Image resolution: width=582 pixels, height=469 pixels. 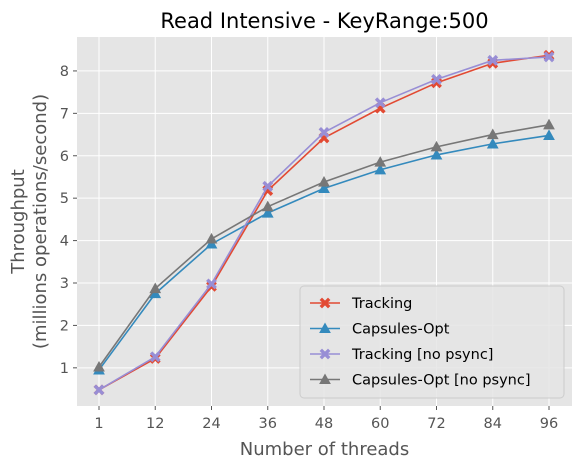 I want to click on y-tick-label: 6, so click(x=64, y=157).